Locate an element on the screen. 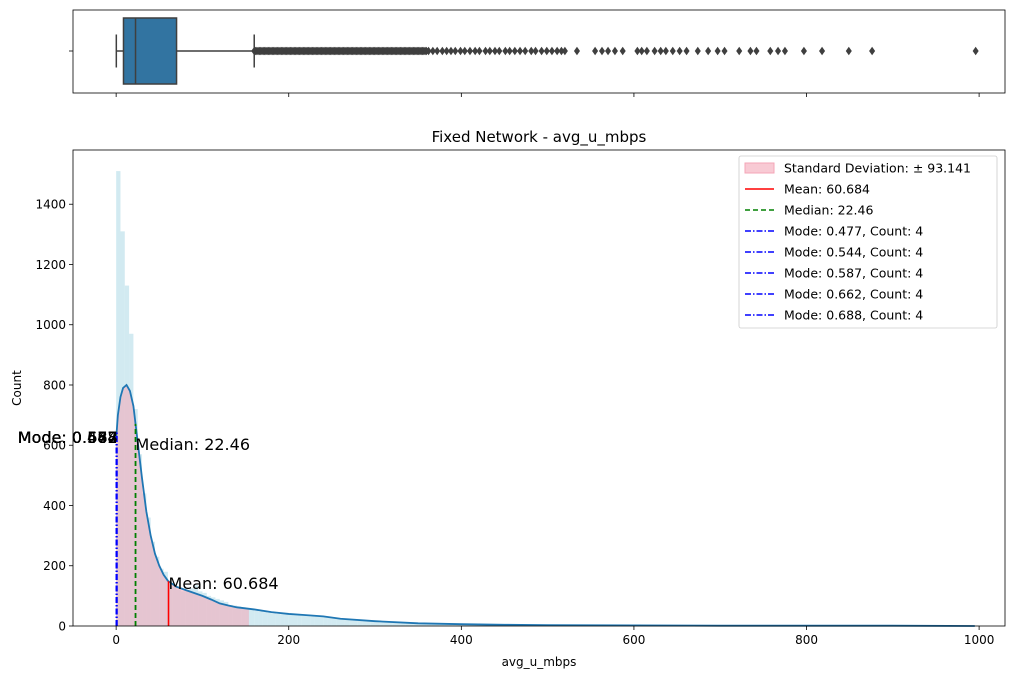 The image size is (1014, 679). mode-annotation: Mode: 0.544 is located at coordinates (68, 437).